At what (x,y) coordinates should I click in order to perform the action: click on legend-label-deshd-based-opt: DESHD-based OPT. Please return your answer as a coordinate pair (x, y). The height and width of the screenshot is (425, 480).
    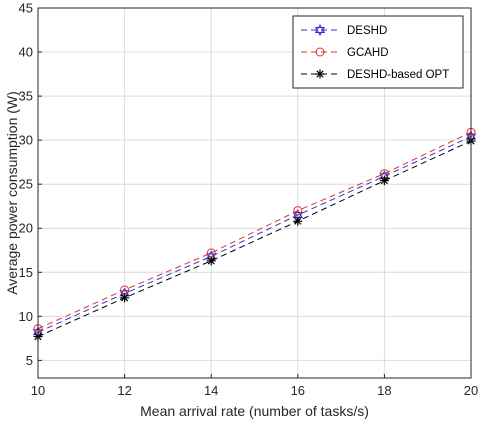
    Looking at the image, I should click on (398, 75).